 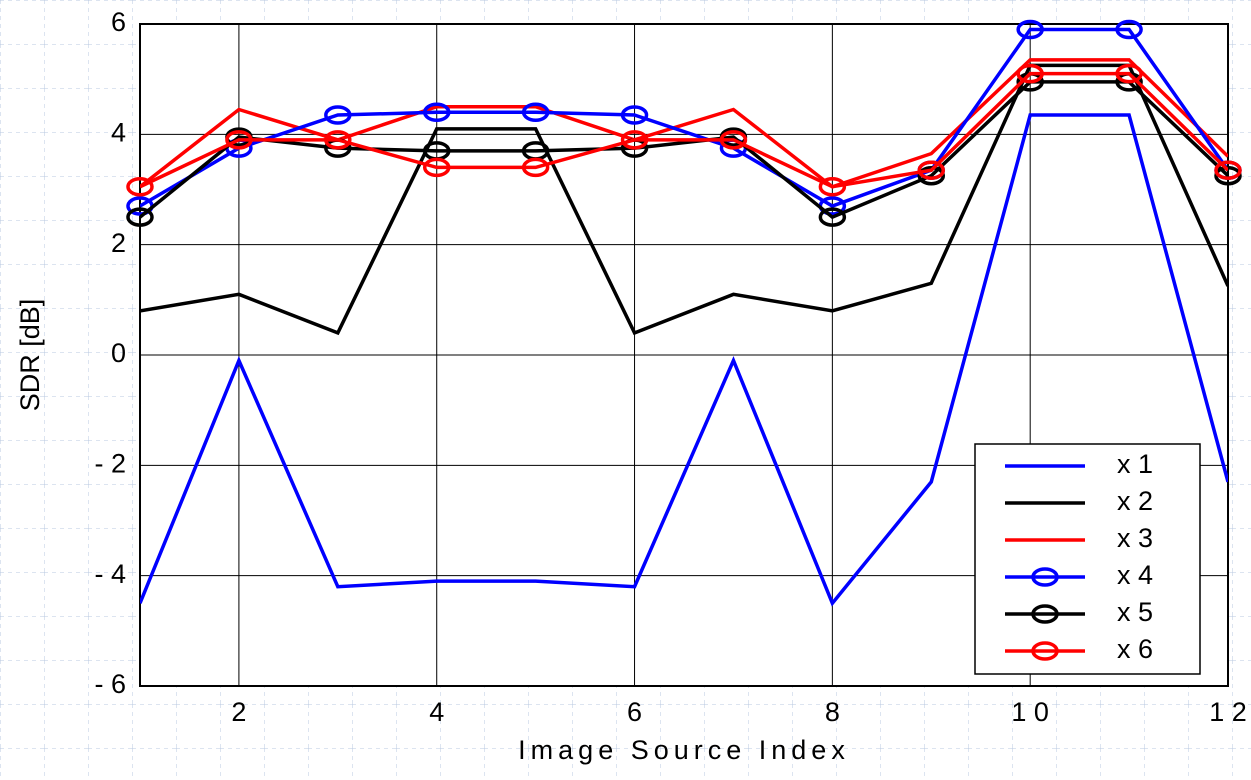 What do you see at coordinates (1228, 712) in the screenshot?
I see `x-tick-label: 1 2` at bounding box center [1228, 712].